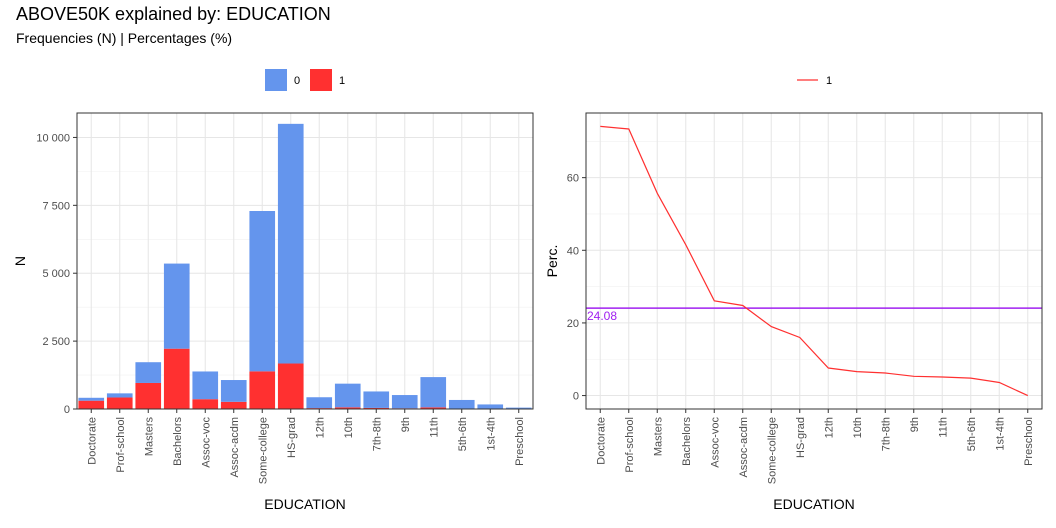  Describe the element at coordinates (433, 392) in the screenshot. I see `bar-class0-11th` at that location.